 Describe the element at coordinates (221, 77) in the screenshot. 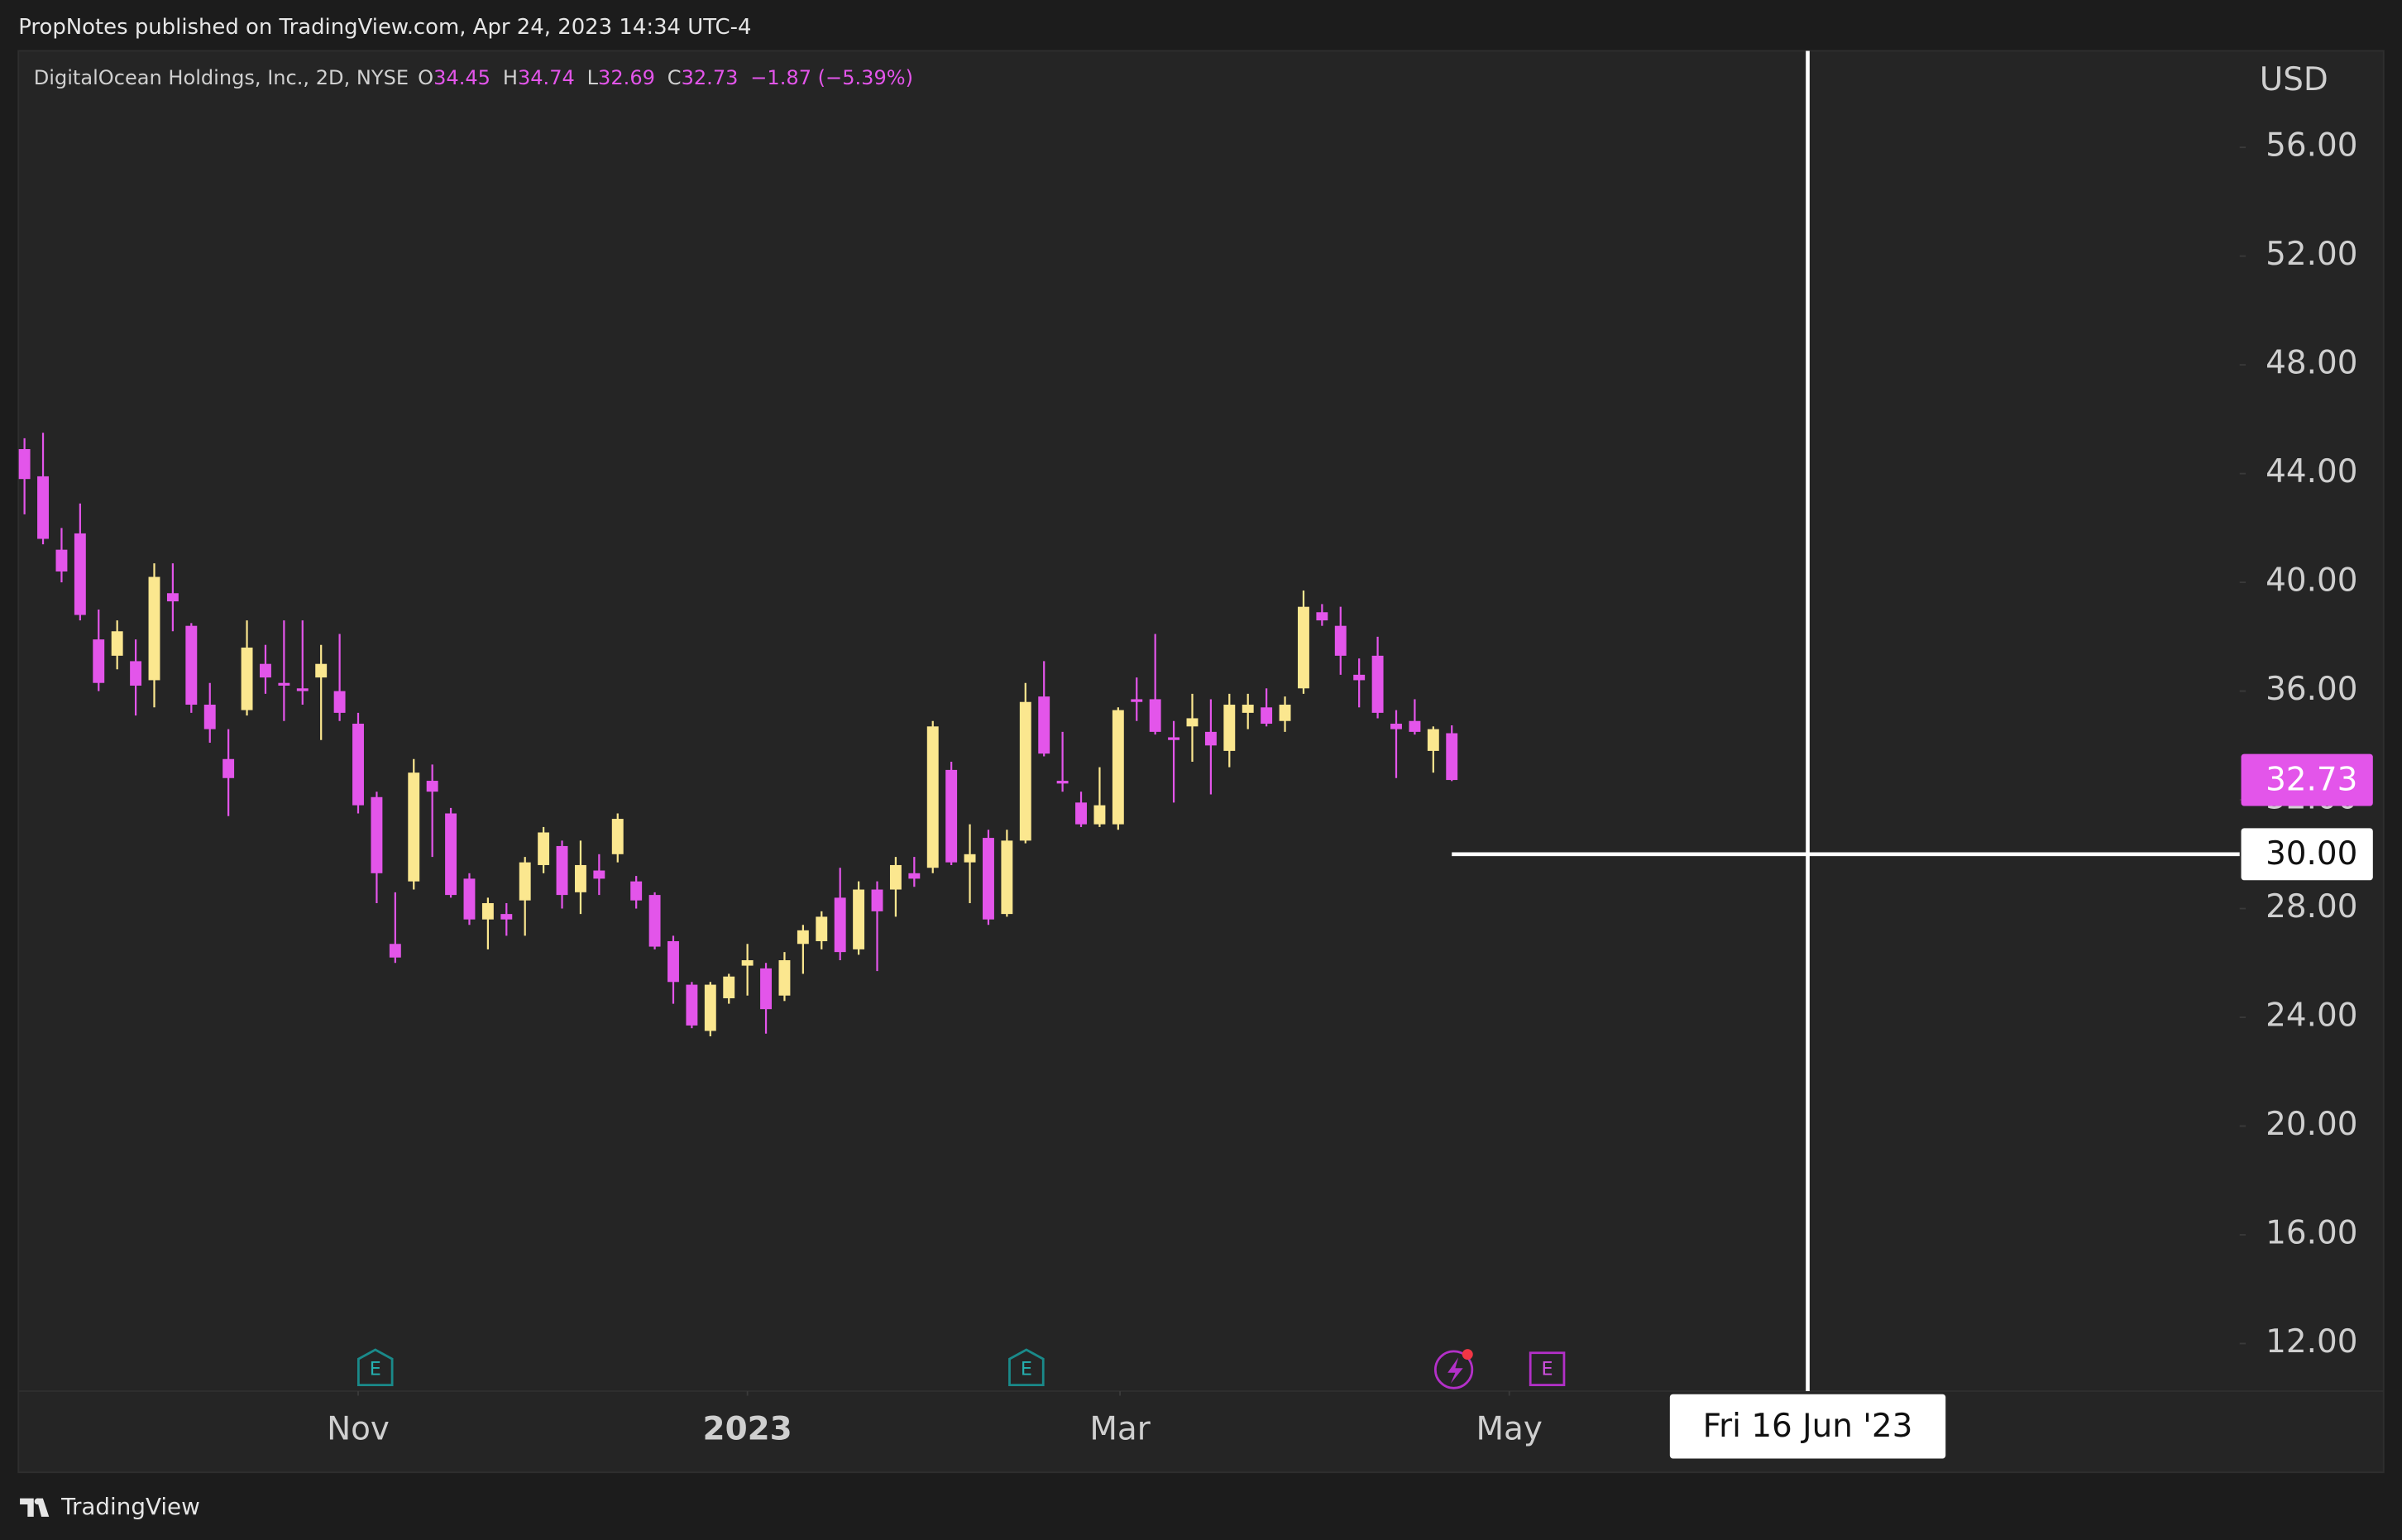

I see `legend-symbol: DigitalOcean Holdings, Inc., 2D, NYSE` at that location.